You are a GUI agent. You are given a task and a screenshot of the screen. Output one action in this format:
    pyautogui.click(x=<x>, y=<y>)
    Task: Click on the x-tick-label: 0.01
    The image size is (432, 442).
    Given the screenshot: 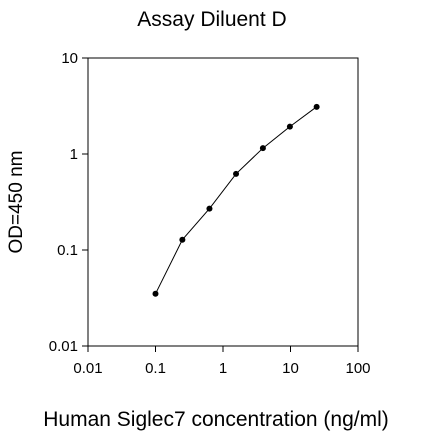 What is the action you would take?
    pyautogui.click(x=87, y=368)
    